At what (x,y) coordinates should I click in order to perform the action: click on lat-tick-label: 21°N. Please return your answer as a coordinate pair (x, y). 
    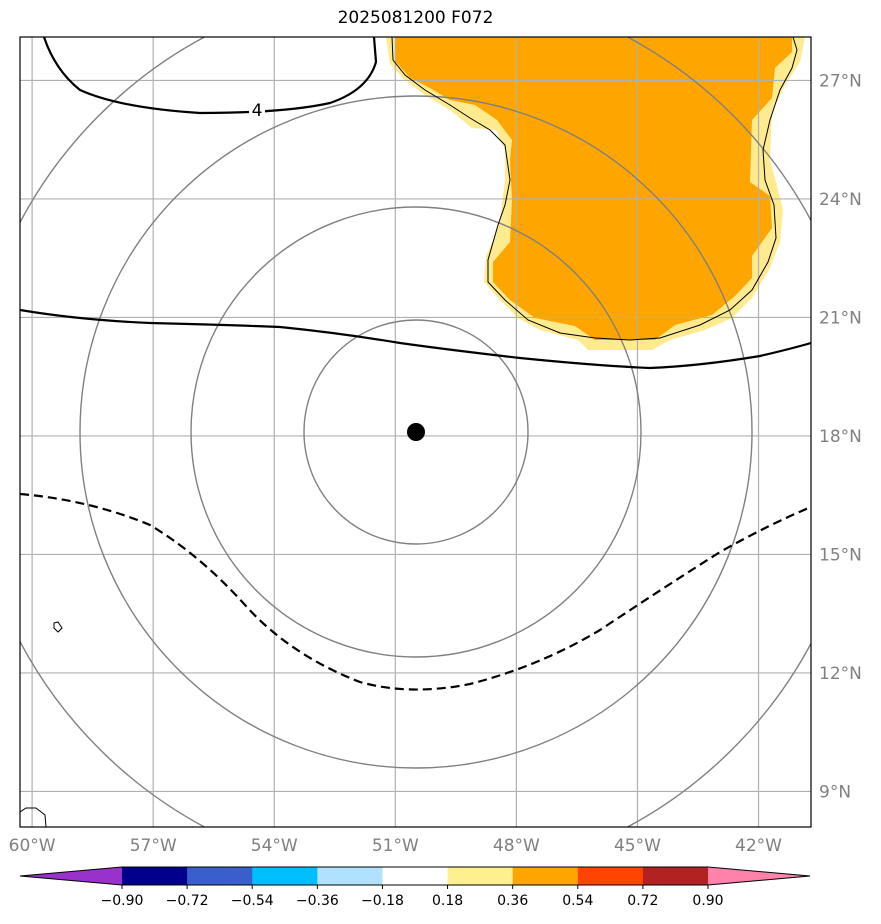
    Looking at the image, I should click on (840, 318).